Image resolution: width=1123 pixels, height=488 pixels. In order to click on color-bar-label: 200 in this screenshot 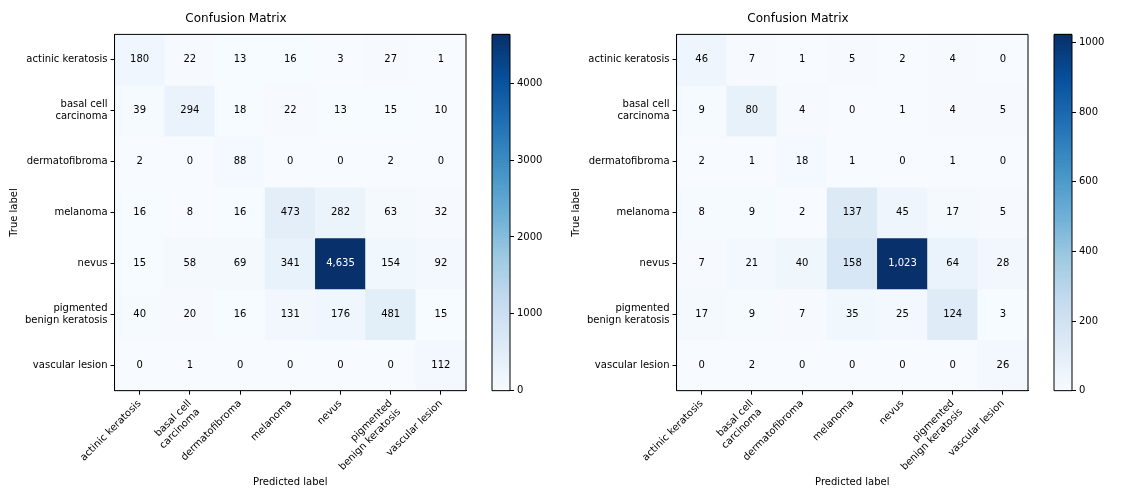, I will do `click(1089, 320)`.